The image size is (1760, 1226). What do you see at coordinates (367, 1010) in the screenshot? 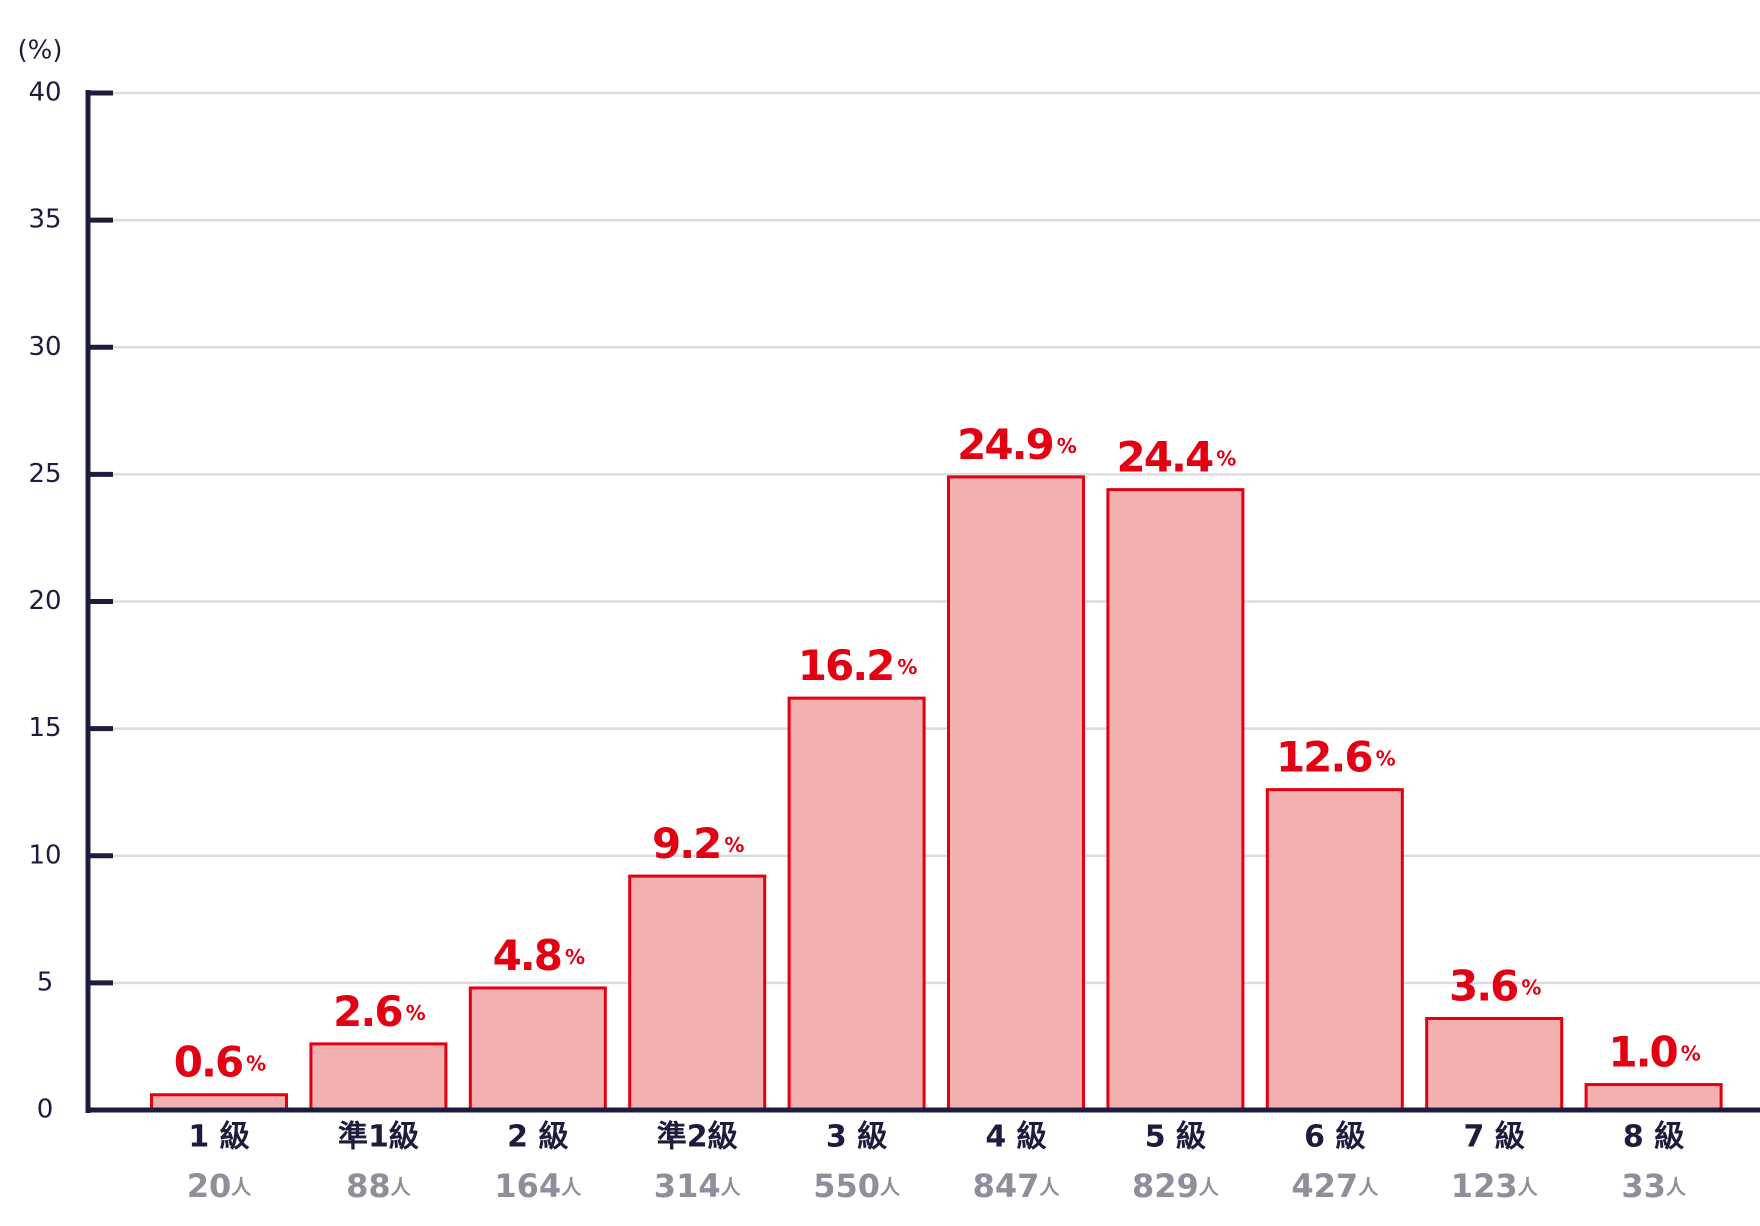
I see `value-label-number: 2.6` at bounding box center [367, 1010].